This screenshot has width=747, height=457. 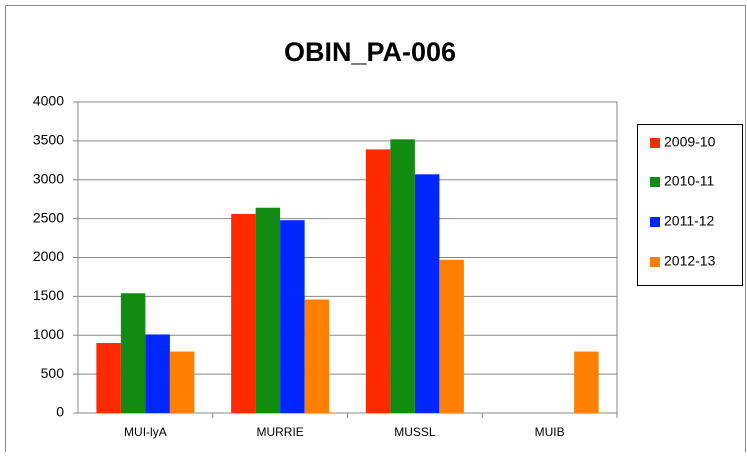 I want to click on chart-title: OBIN_PA-006, so click(x=370, y=52).